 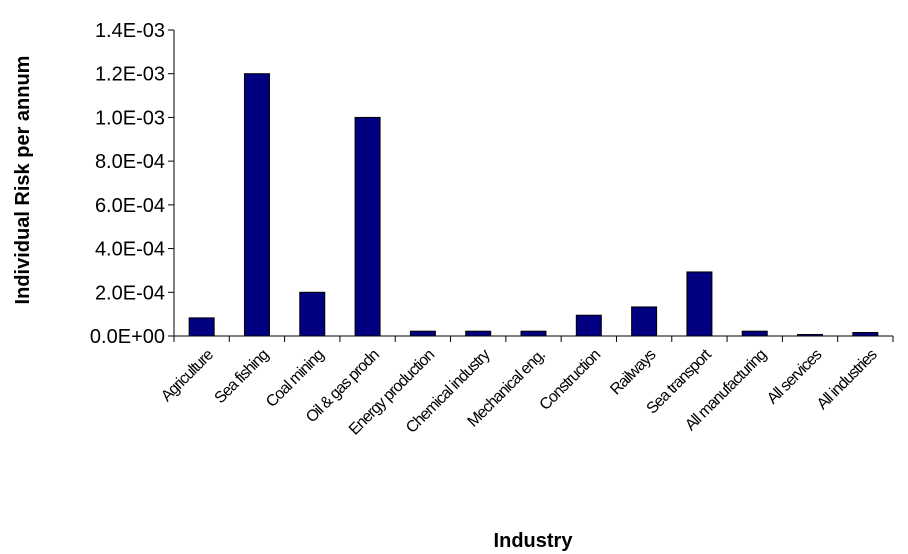 What do you see at coordinates (130, 118) in the screenshot?
I see `y-tick-label: 1.0E-03` at bounding box center [130, 118].